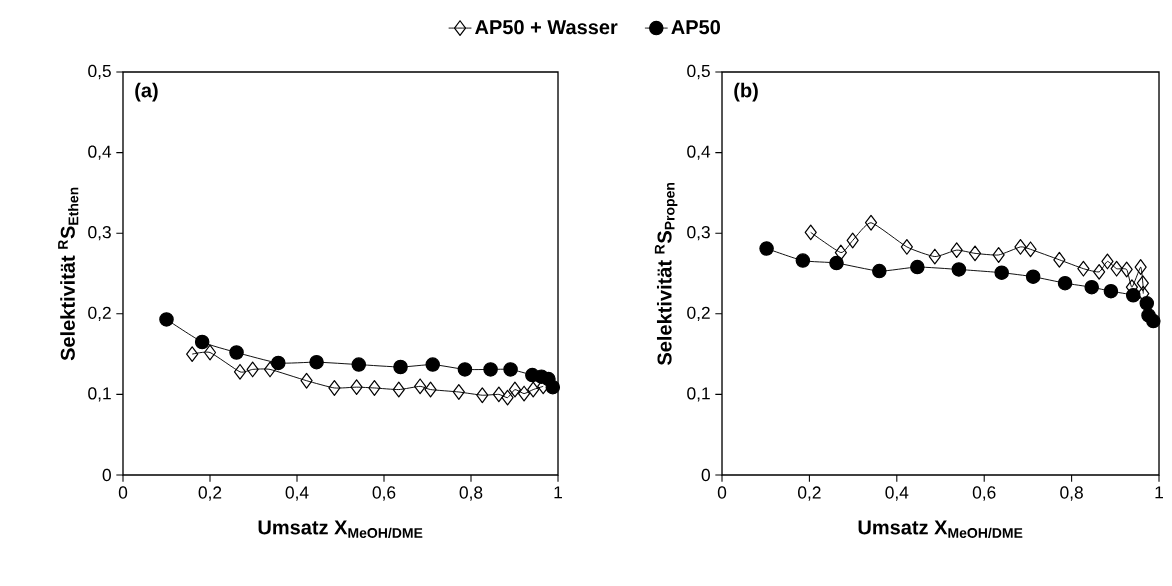  I want to click on y-axis-title: Selektivität $^{R}$S$_{Propen}$, so click(666, 273).